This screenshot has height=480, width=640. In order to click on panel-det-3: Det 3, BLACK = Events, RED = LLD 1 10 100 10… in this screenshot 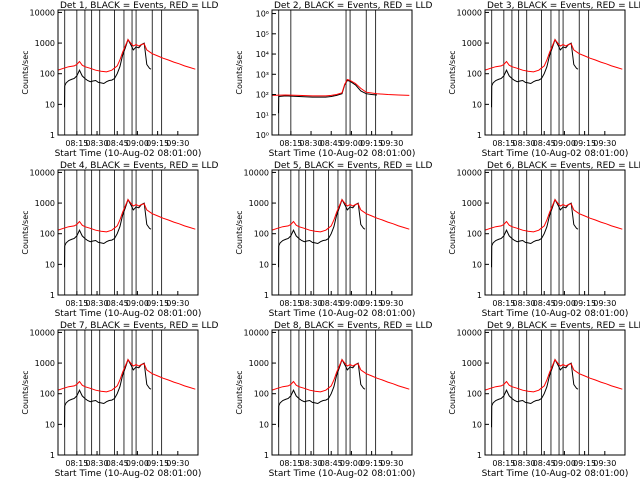, I will do `click(544, 80)`.